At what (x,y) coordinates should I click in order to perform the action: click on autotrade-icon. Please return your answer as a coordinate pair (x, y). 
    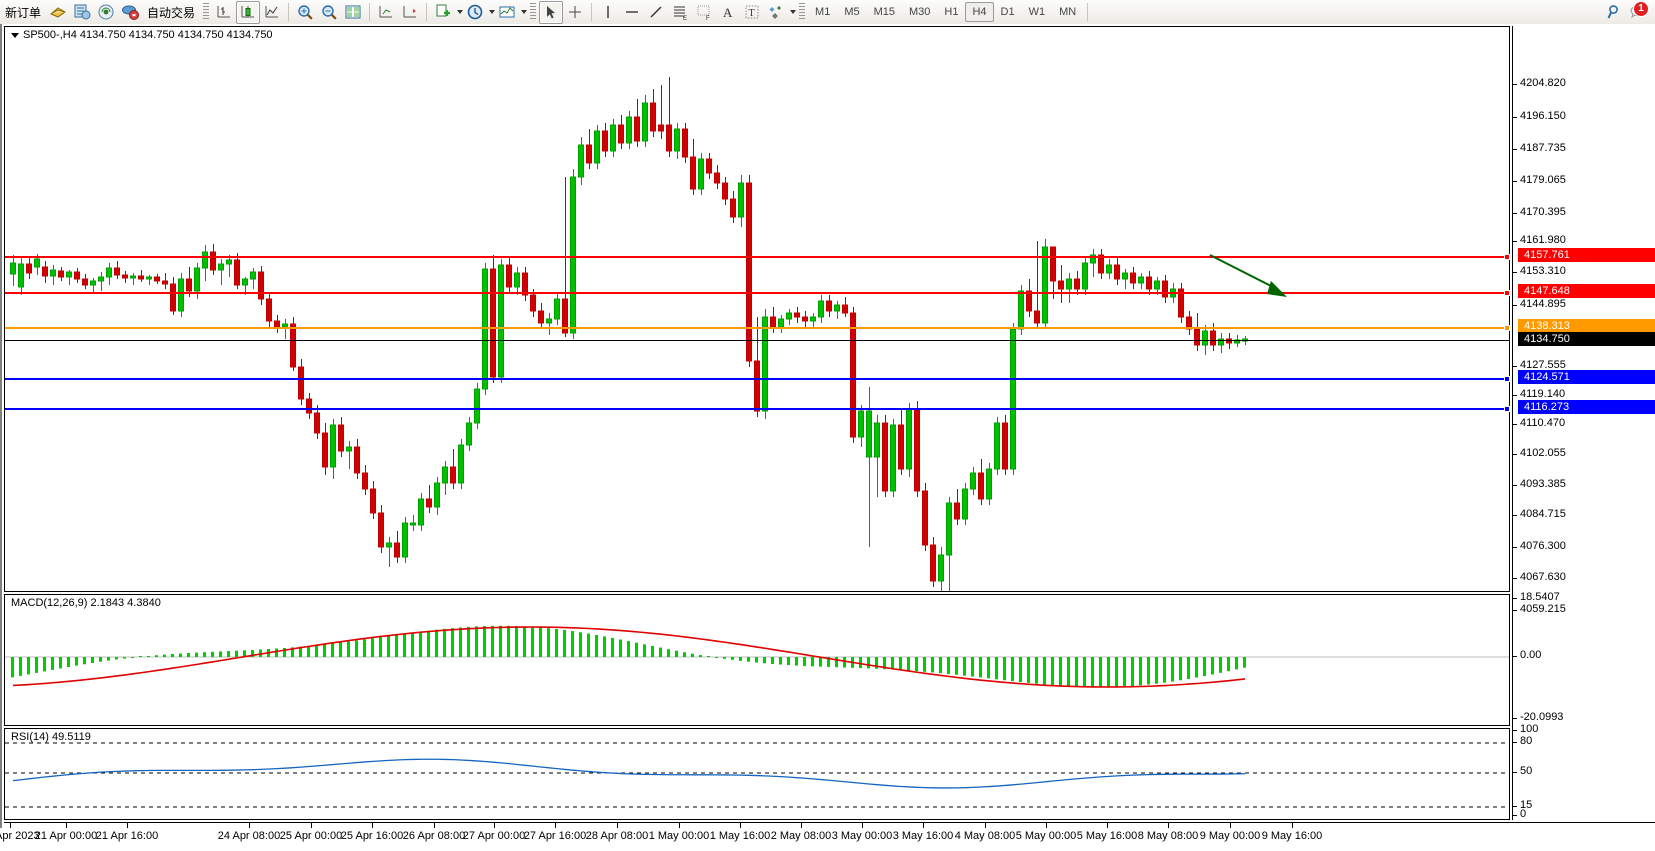
    Looking at the image, I should click on (130, 12).